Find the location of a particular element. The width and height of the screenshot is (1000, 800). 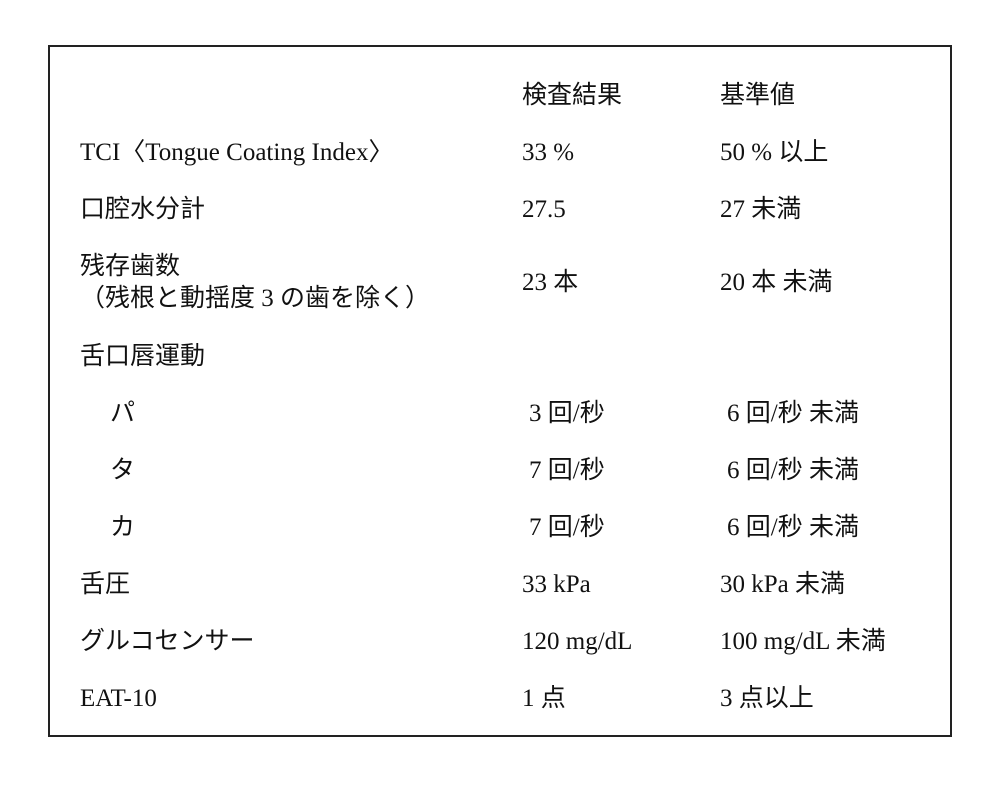

label-text: パ is located at coordinates (123, 413).